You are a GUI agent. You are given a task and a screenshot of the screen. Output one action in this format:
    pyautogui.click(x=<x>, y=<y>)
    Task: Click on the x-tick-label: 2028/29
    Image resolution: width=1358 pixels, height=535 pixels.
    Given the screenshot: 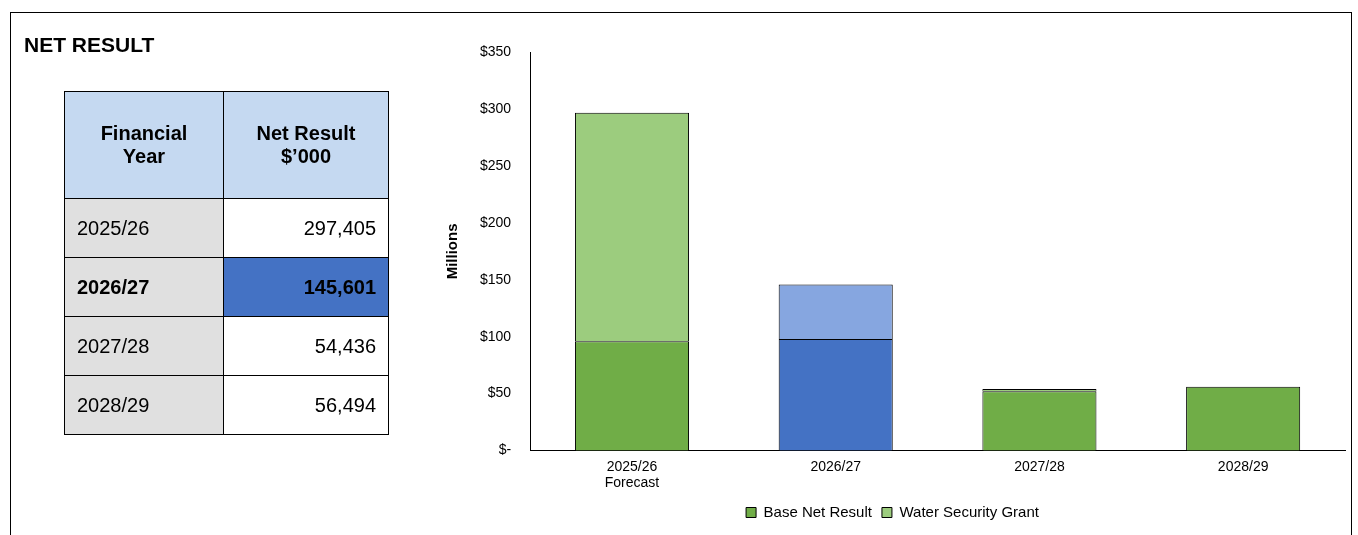 What is the action you would take?
    pyautogui.click(x=1243, y=465)
    